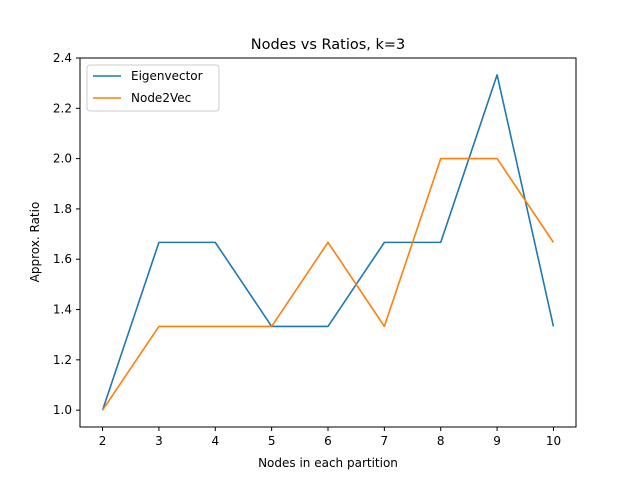  Describe the element at coordinates (328, 463) in the screenshot. I see `x-axis-label: Nodes in each partition` at that location.